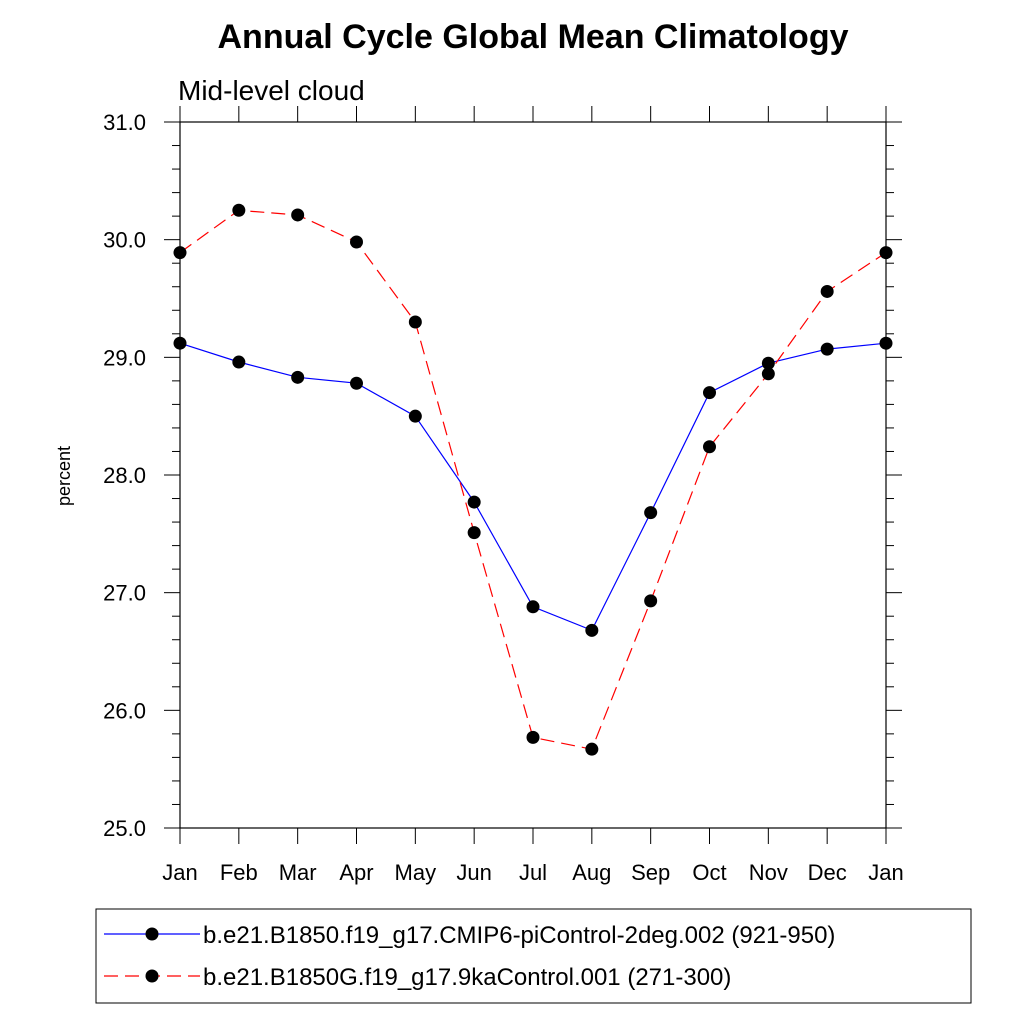 The width and height of the screenshot is (1024, 1024). I want to click on y-tick-label: 31.0, so click(124, 122).